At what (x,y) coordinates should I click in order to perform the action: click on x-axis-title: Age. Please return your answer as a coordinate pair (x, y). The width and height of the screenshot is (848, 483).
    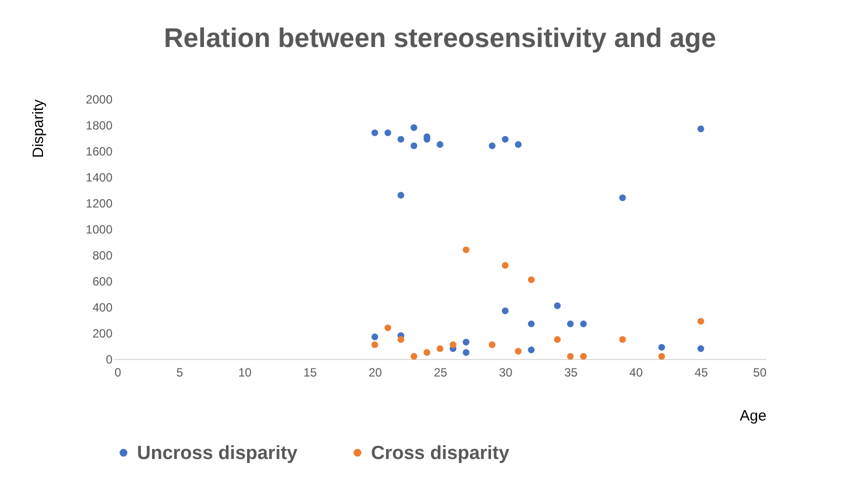
    Looking at the image, I should click on (753, 416).